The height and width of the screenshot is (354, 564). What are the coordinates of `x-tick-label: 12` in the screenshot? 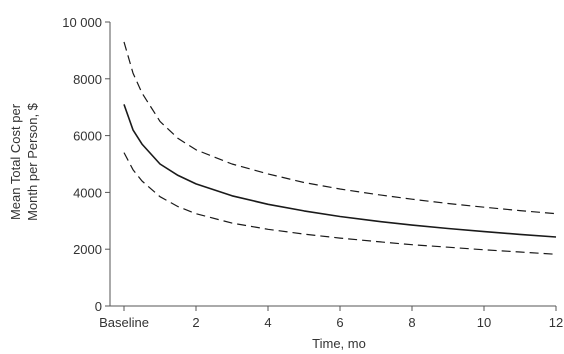 It's located at (556, 322).